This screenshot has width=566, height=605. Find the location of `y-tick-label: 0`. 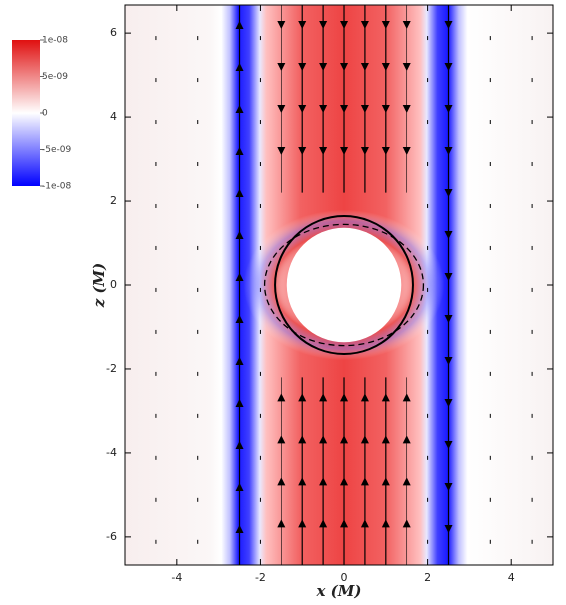

y-tick-label: 0 is located at coordinates (113, 284).